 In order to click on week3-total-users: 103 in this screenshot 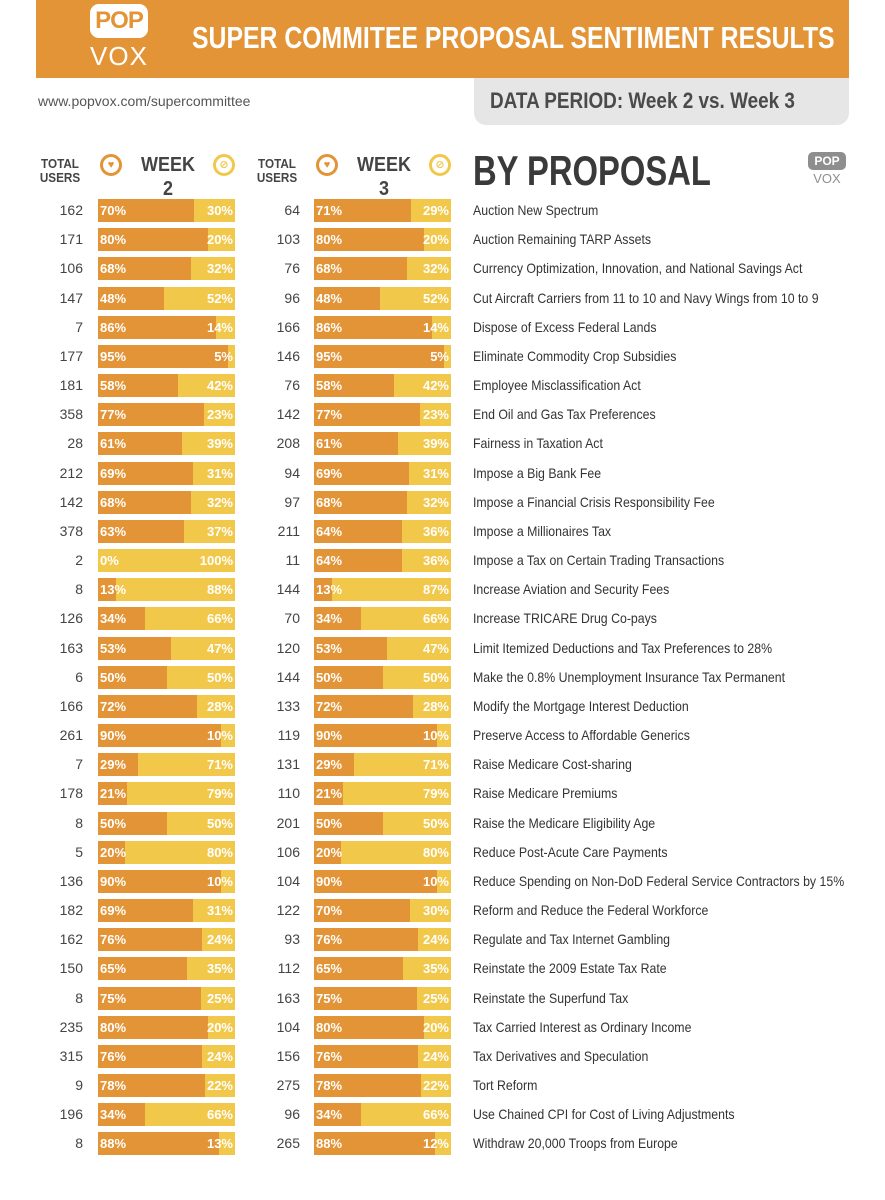, I will do `click(288, 239)`.